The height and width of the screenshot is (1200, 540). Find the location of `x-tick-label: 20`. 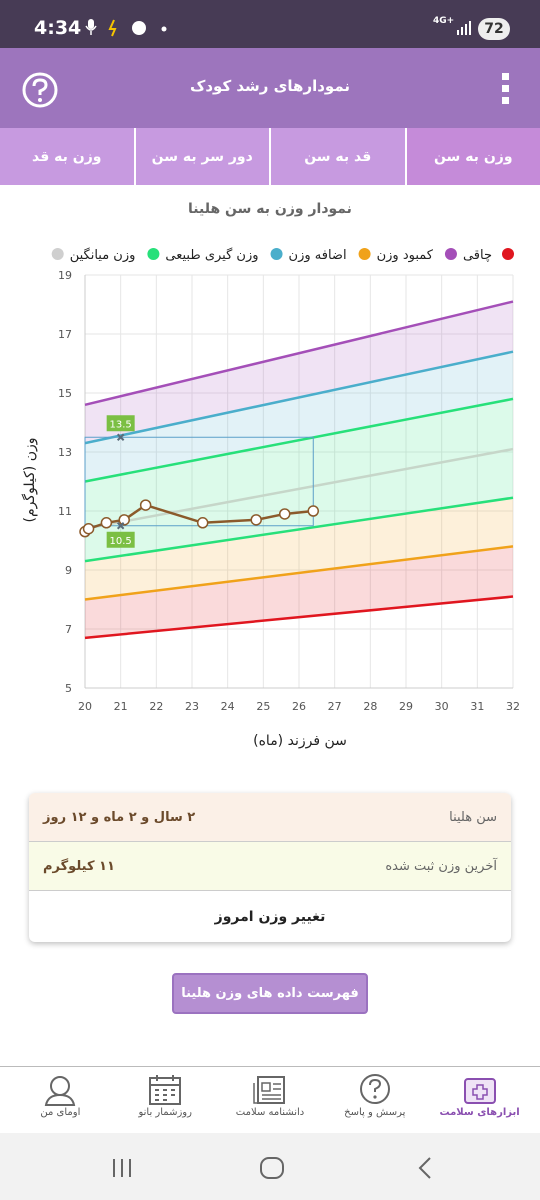

x-tick-label: 20 is located at coordinates (85, 706).